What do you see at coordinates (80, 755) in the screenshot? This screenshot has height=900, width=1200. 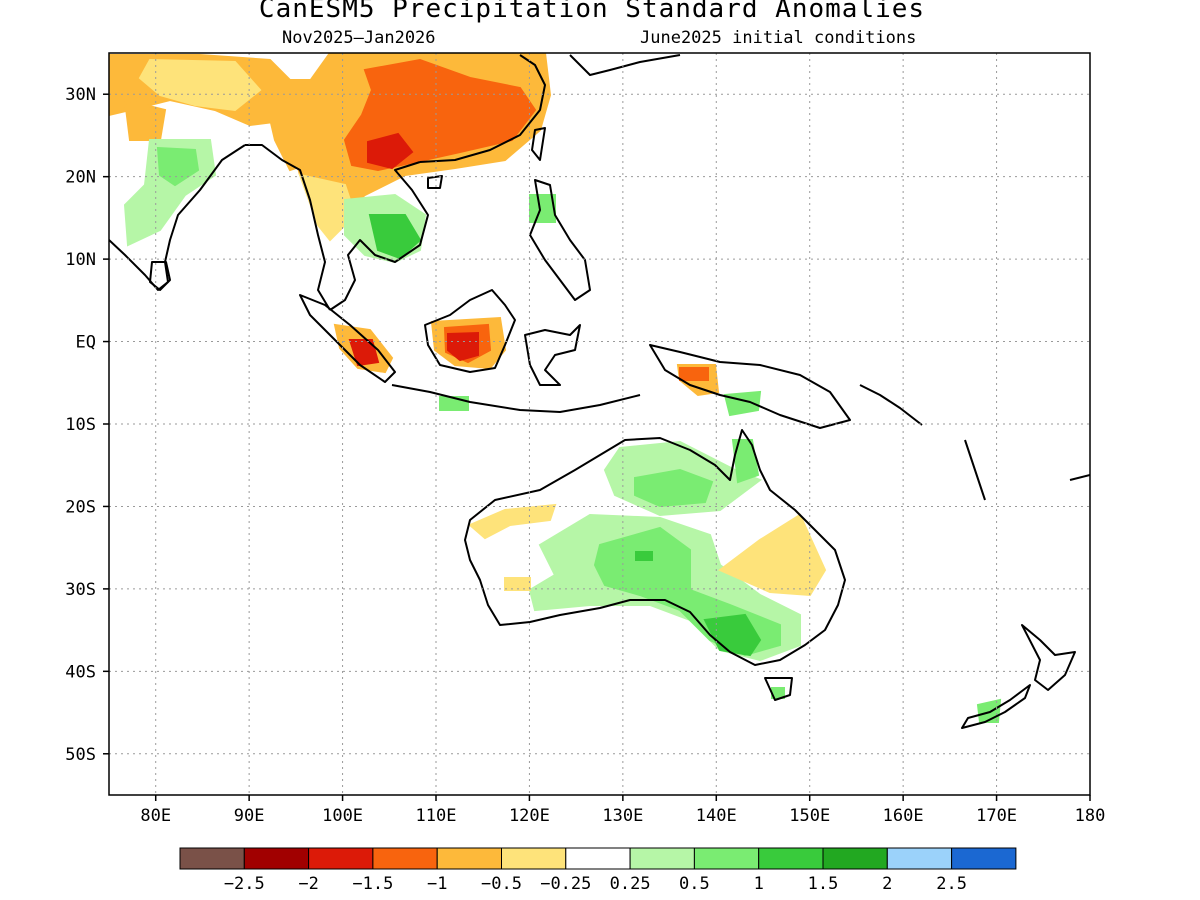 I see `lat-label: 50S` at bounding box center [80, 755].